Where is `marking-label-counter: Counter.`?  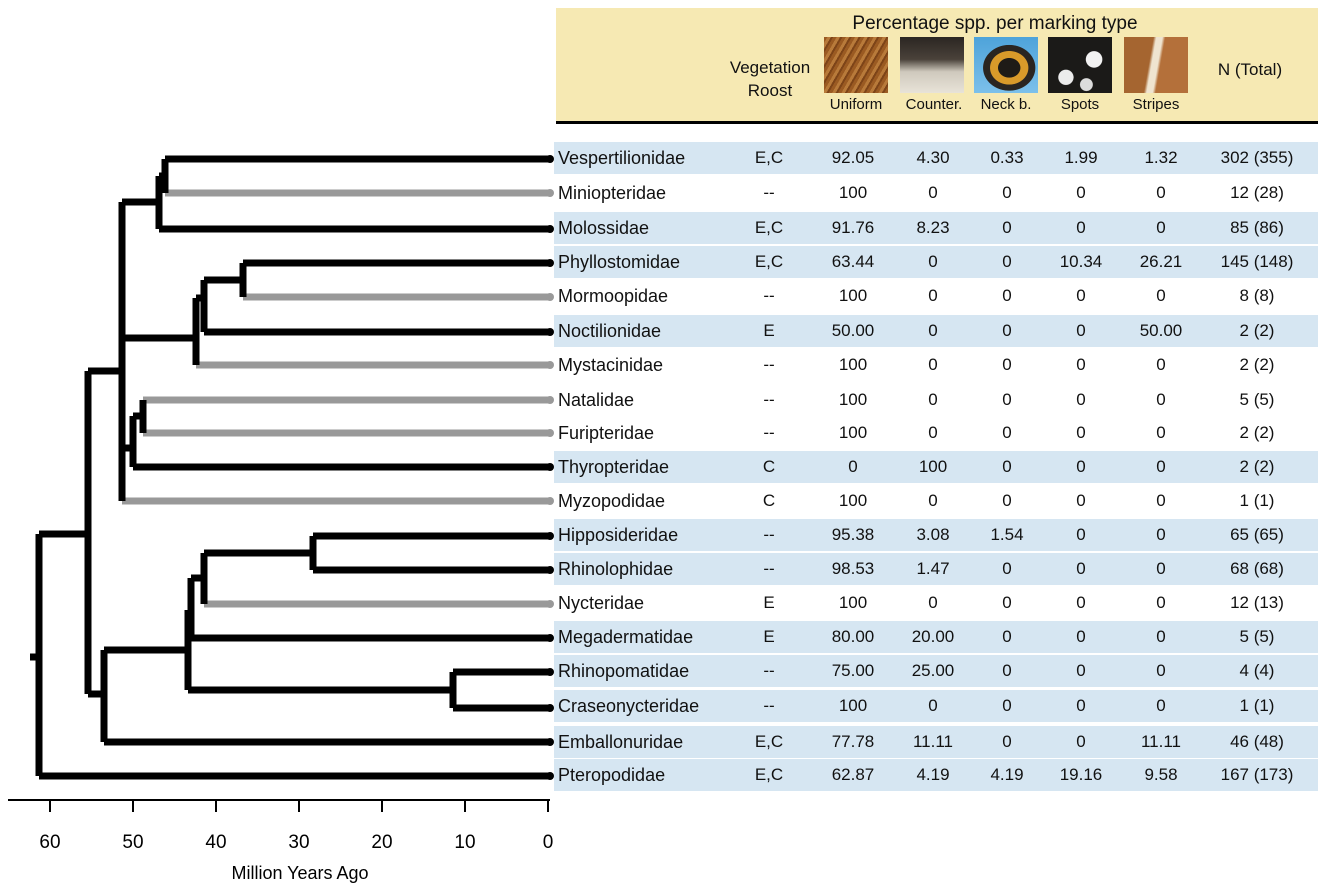 marking-label-counter: Counter. is located at coordinates (934, 104).